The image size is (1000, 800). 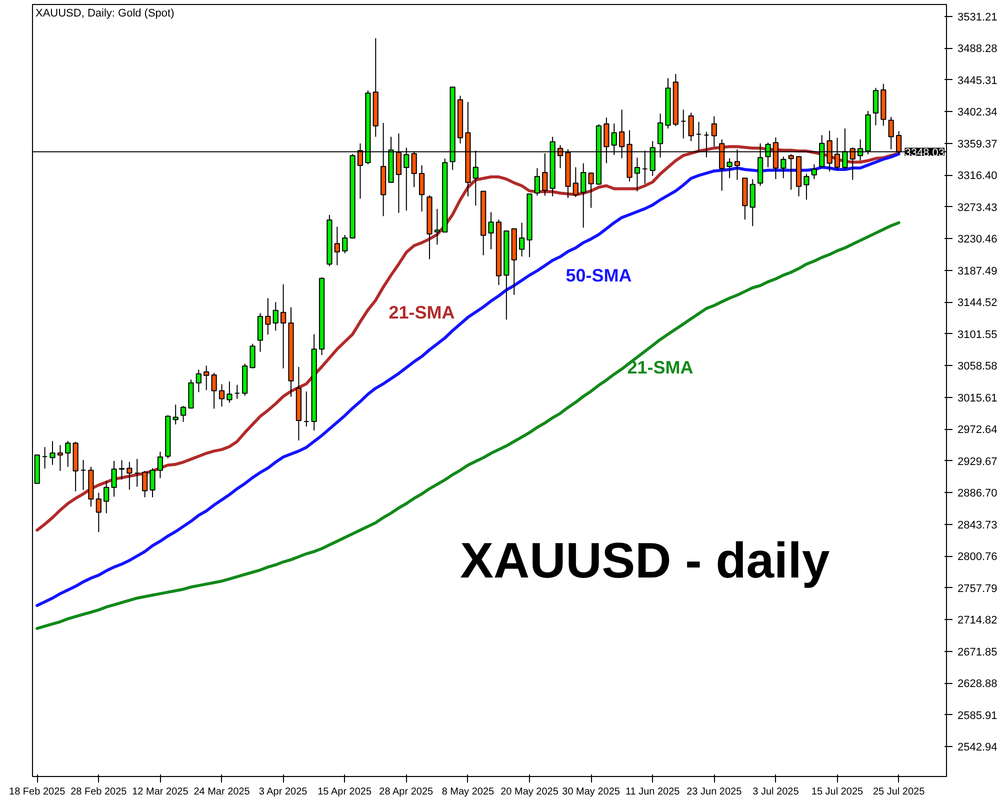 What do you see at coordinates (978, 176) in the screenshot?
I see `y-tick-label: 3316.40` at bounding box center [978, 176].